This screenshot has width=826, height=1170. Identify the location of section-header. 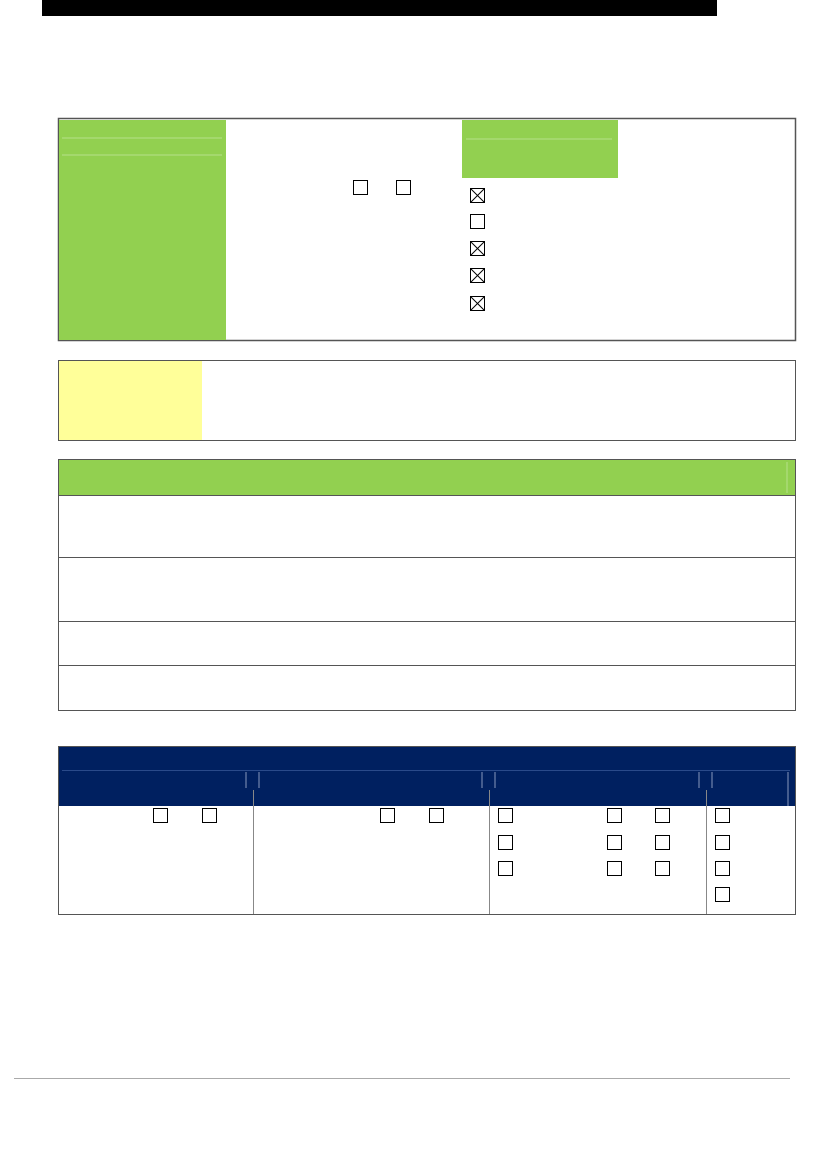
(427, 477).